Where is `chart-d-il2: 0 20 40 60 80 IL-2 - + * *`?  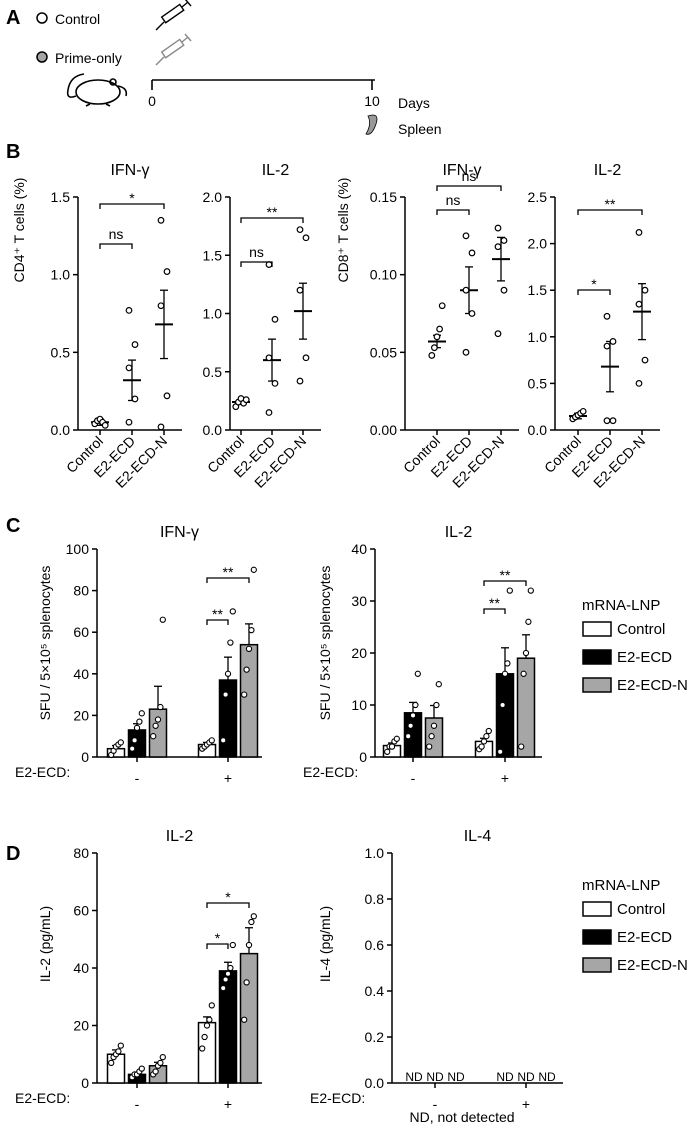
chart-d-il2: 0 20 40 60 80 IL-2 - + * * is located at coordinates (167, 970).